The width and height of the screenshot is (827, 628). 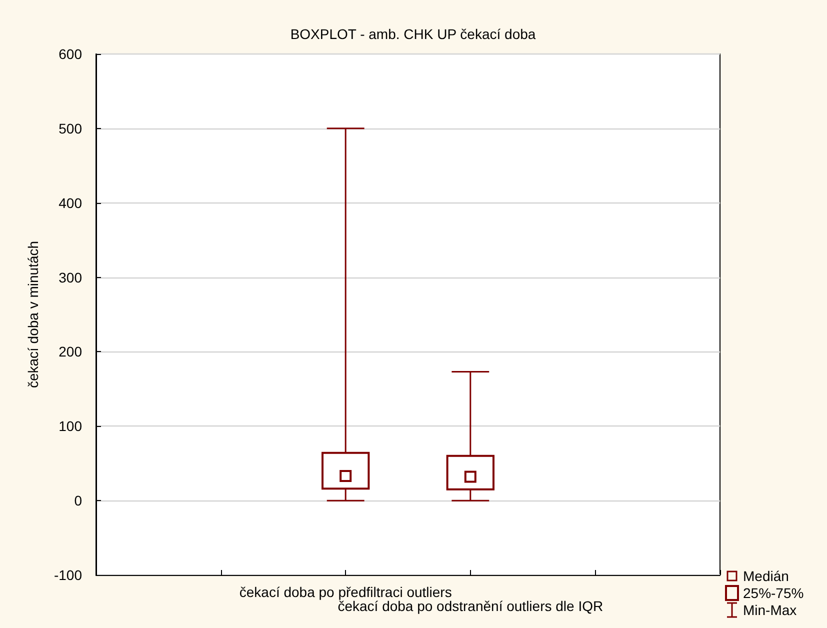 I want to click on y-tick-label: 500, so click(x=70, y=128).